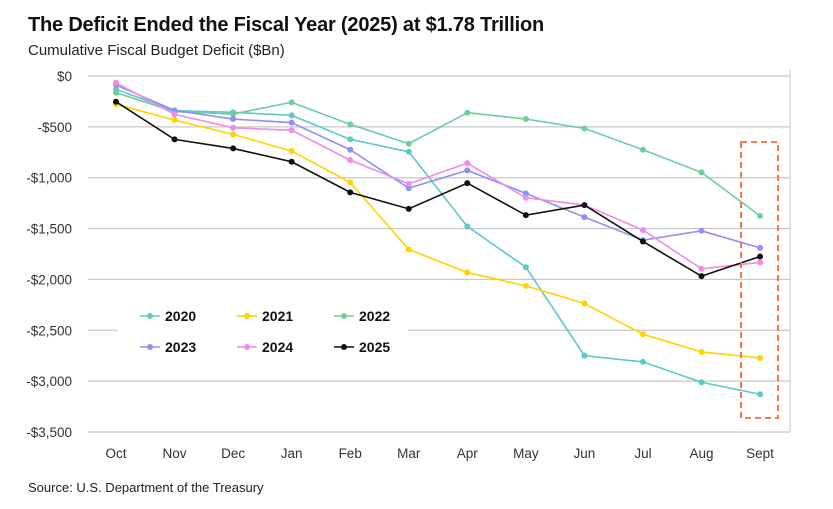 The height and width of the screenshot is (509, 833). Describe the element at coordinates (759, 280) in the screenshot. I see `highlight-box` at that location.